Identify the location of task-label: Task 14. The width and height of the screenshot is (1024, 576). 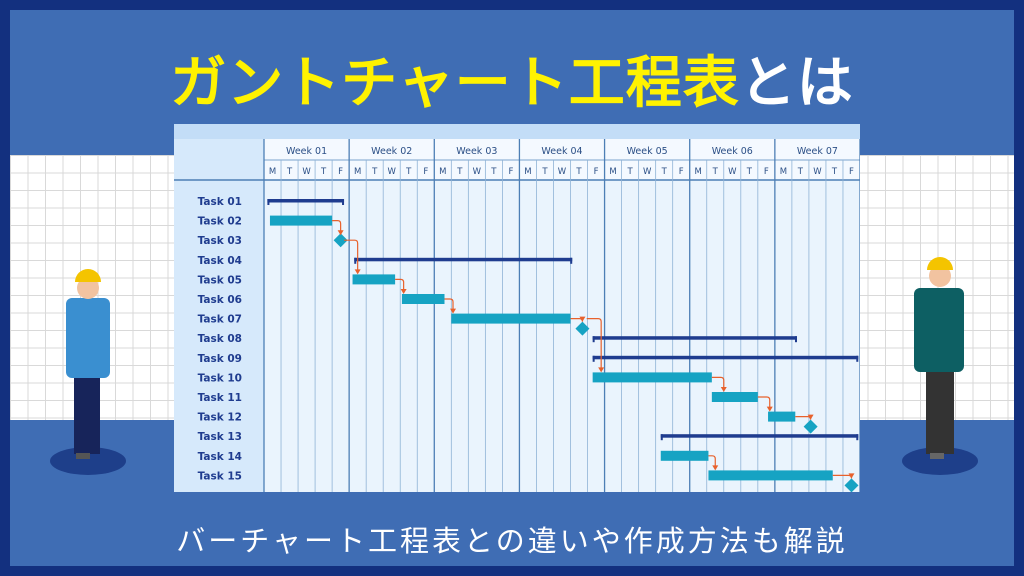
(220, 457).